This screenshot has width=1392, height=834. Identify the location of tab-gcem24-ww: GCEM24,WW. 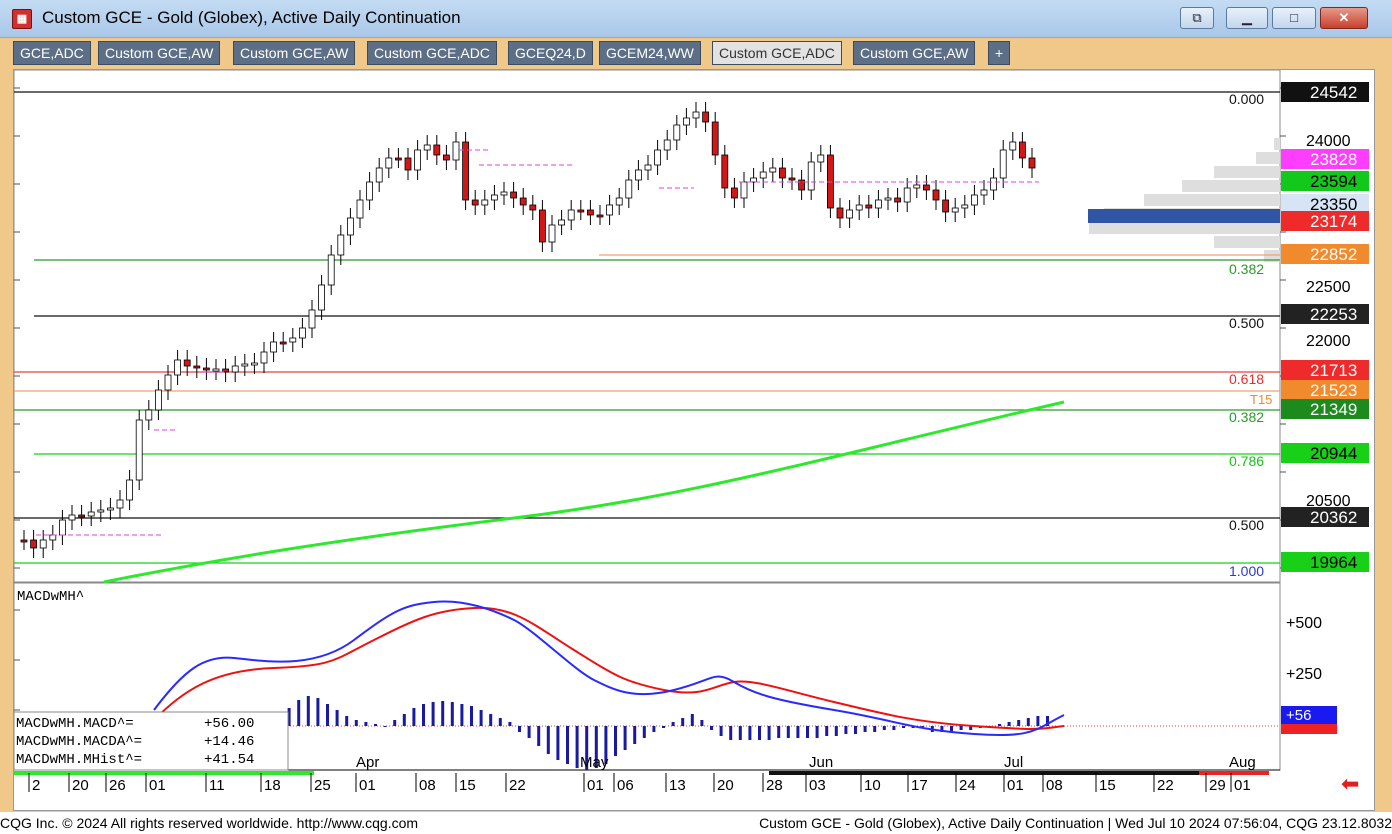
(650, 53).